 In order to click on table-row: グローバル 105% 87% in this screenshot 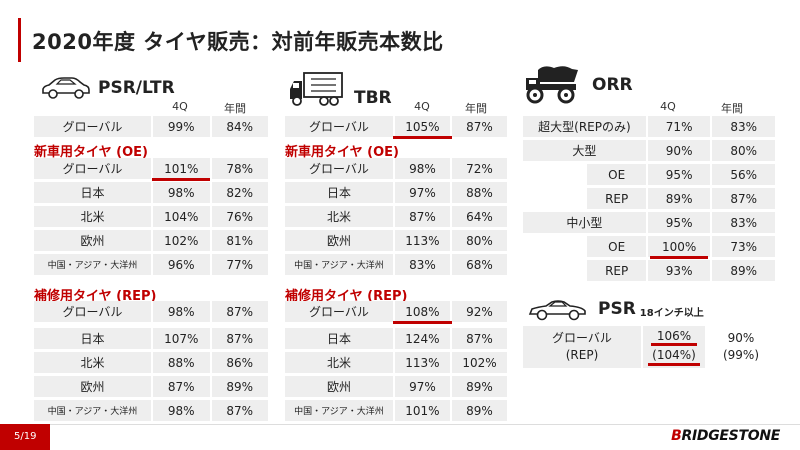, I will do `click(396, 127)`.